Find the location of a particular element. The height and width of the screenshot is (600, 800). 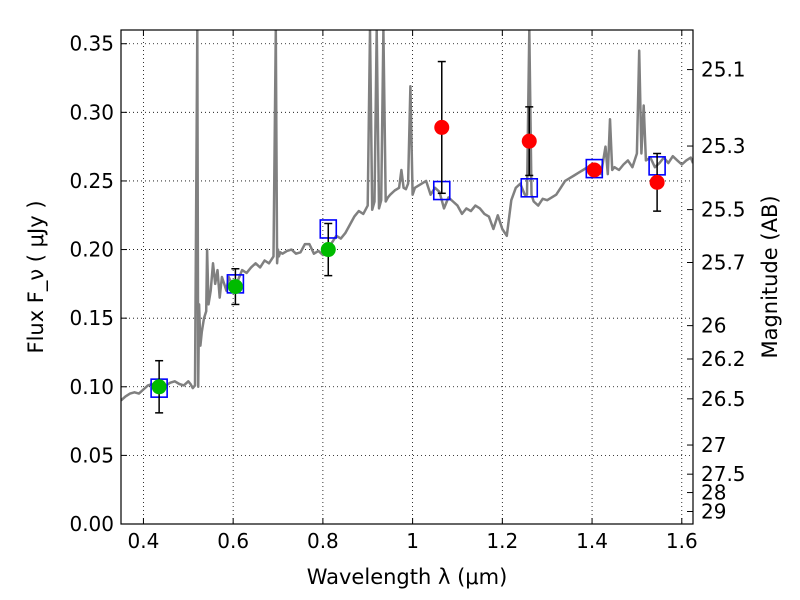

x-tick-label: 0.6 is located at coordinates (233, 541).